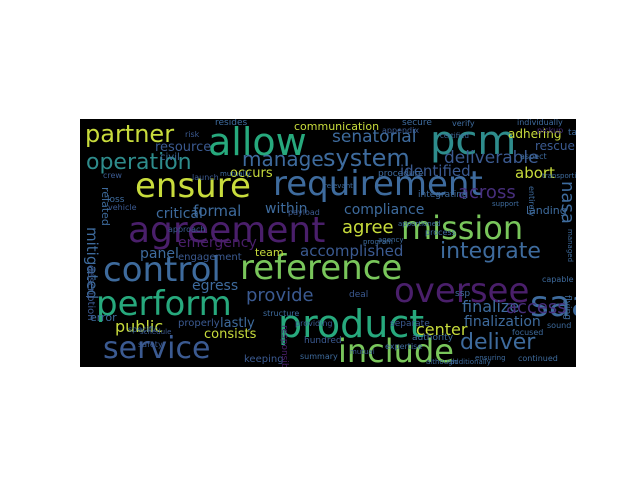 This screenshot has height=480, width=640. I want to click on word-center: center, so click(442, 329).